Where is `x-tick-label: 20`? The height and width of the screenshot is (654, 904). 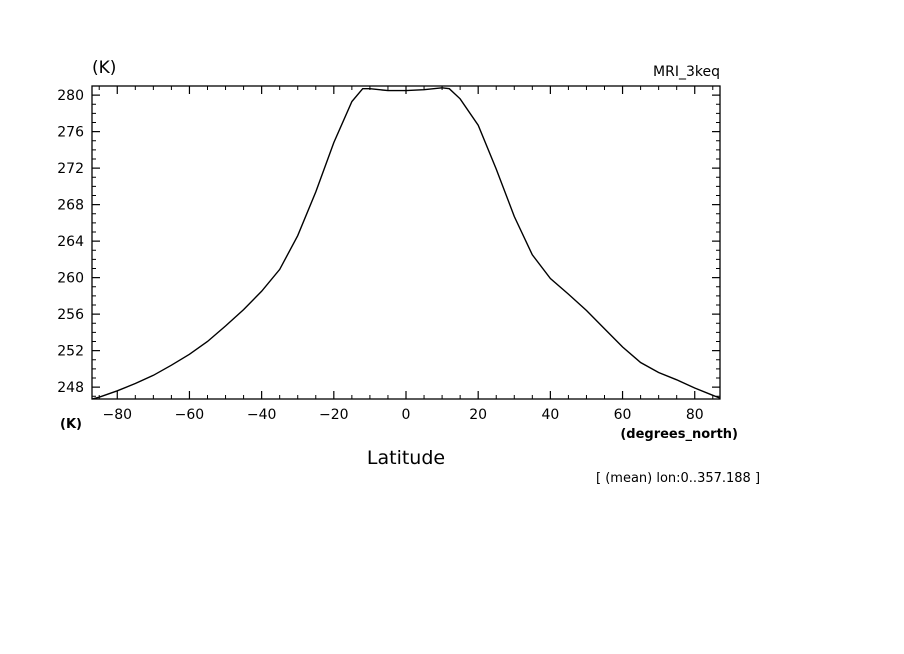 x-tick-label: 20 is located at coordinates (478, 415).